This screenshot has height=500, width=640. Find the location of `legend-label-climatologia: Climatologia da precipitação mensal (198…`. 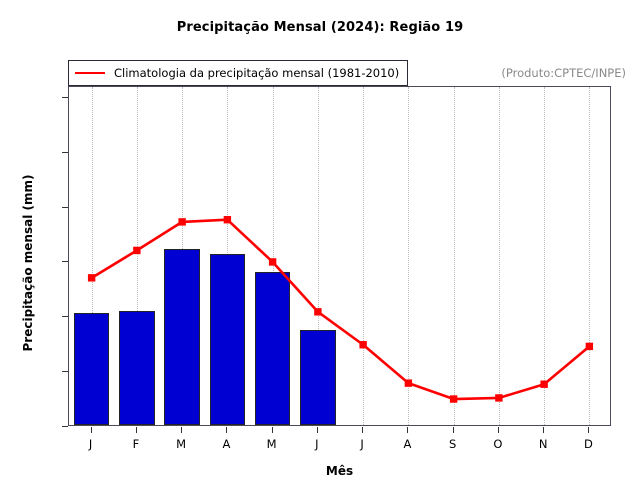

legend-label-climatologia: Climatologia da precipitação mensal (198… is located at coordinates (257, 73).